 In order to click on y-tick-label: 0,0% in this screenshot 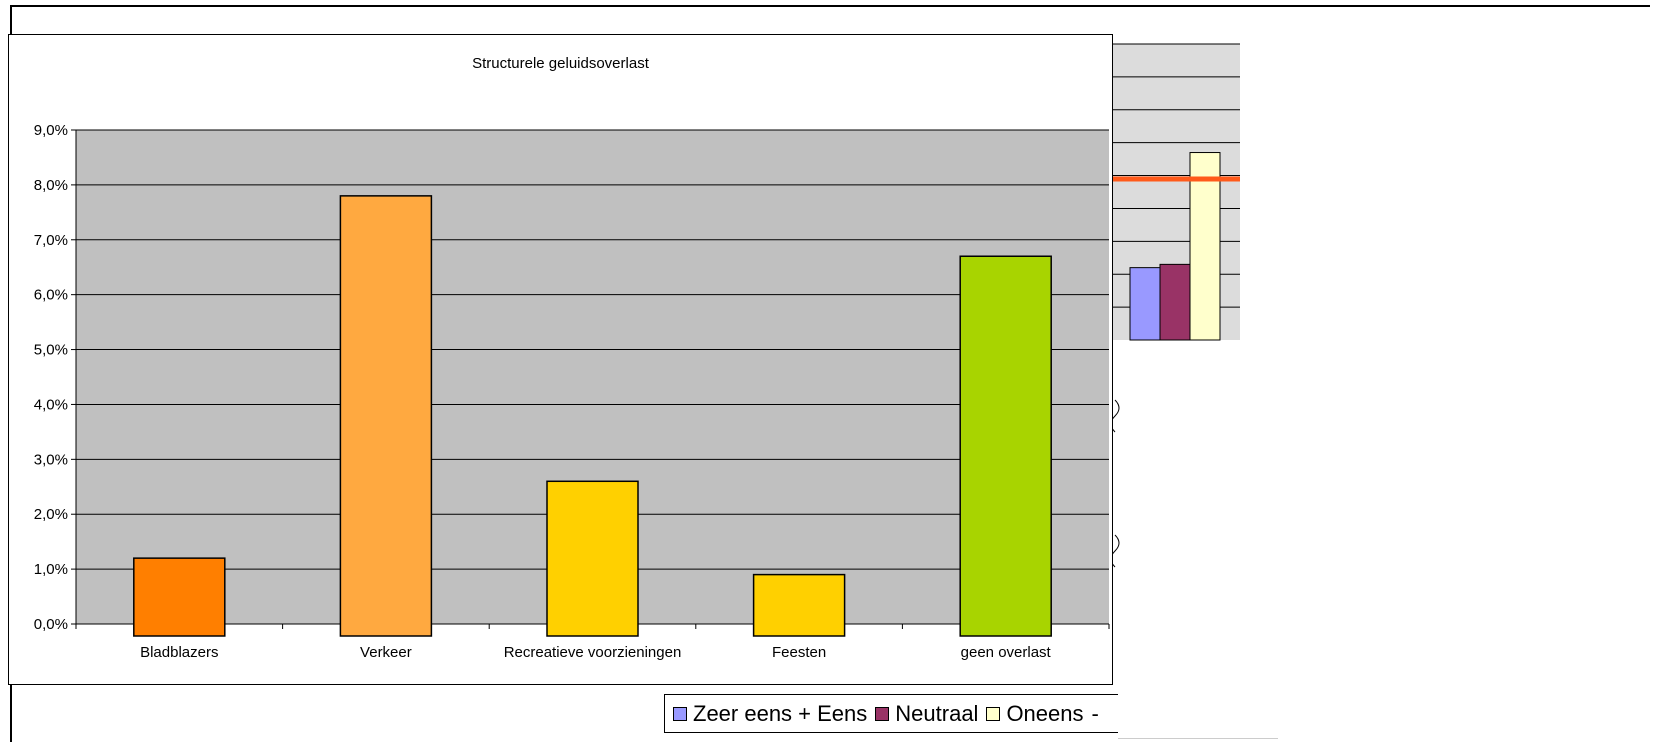, I will do `click(51, 624)`.